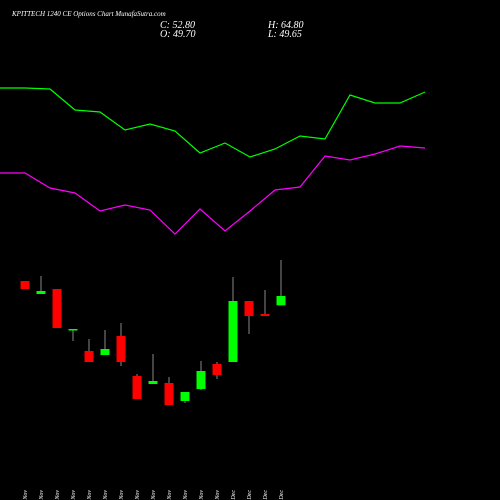 The height and width of the screenshot is (500, 500). What do you see at coordinates (218, 495) in the screenshot?
I see `x-tick-label: 28 Nov` at bounding box center [218, 495].